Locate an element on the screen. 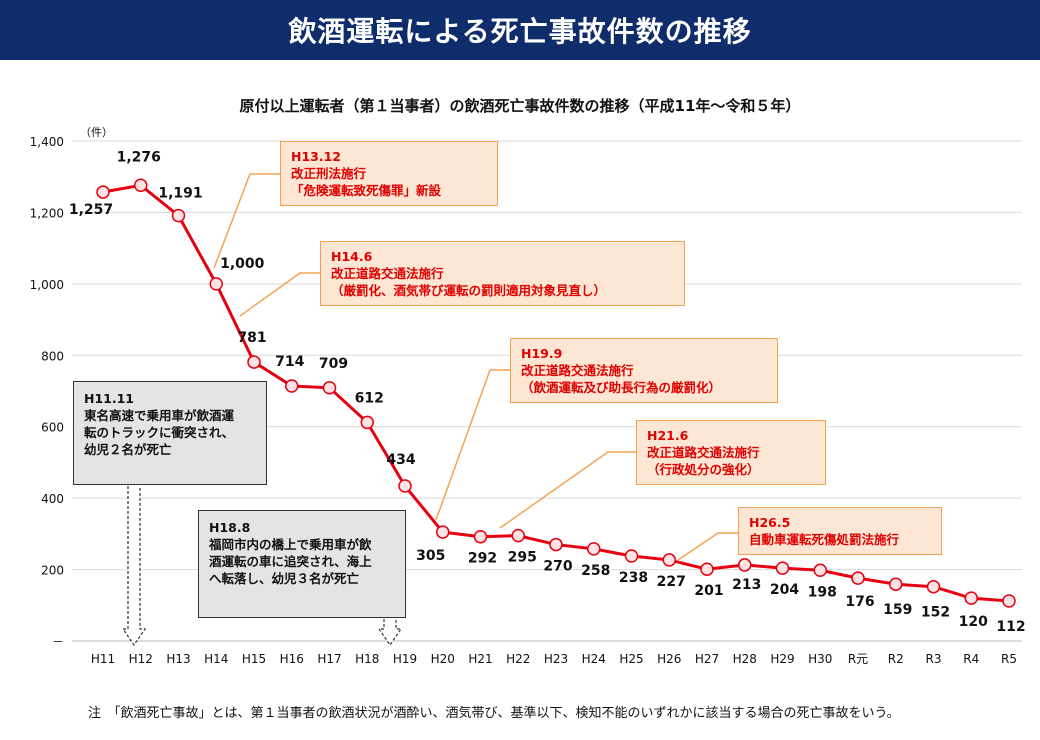 The height and width of the screenshot is (740, 1040). annotation-line: （行政処分の強化） is located at coordinates (703, 469).